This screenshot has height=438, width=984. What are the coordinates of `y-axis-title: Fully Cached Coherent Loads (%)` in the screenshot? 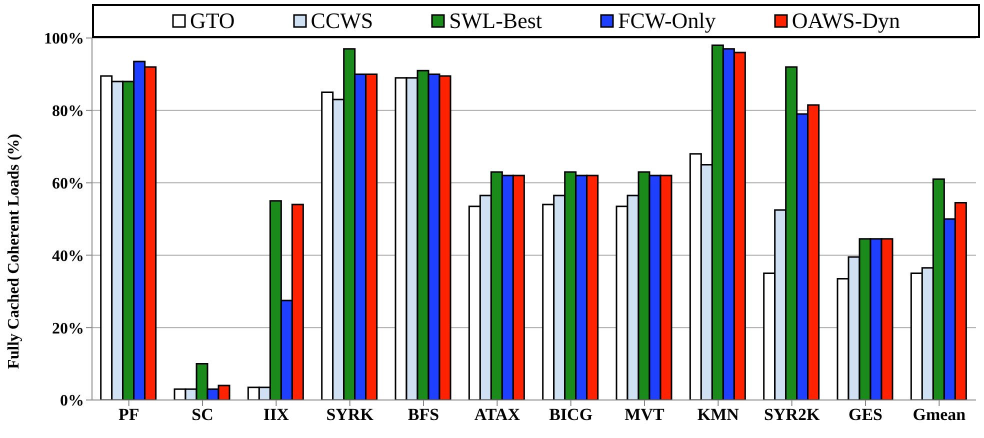 It's located at (14, 251).